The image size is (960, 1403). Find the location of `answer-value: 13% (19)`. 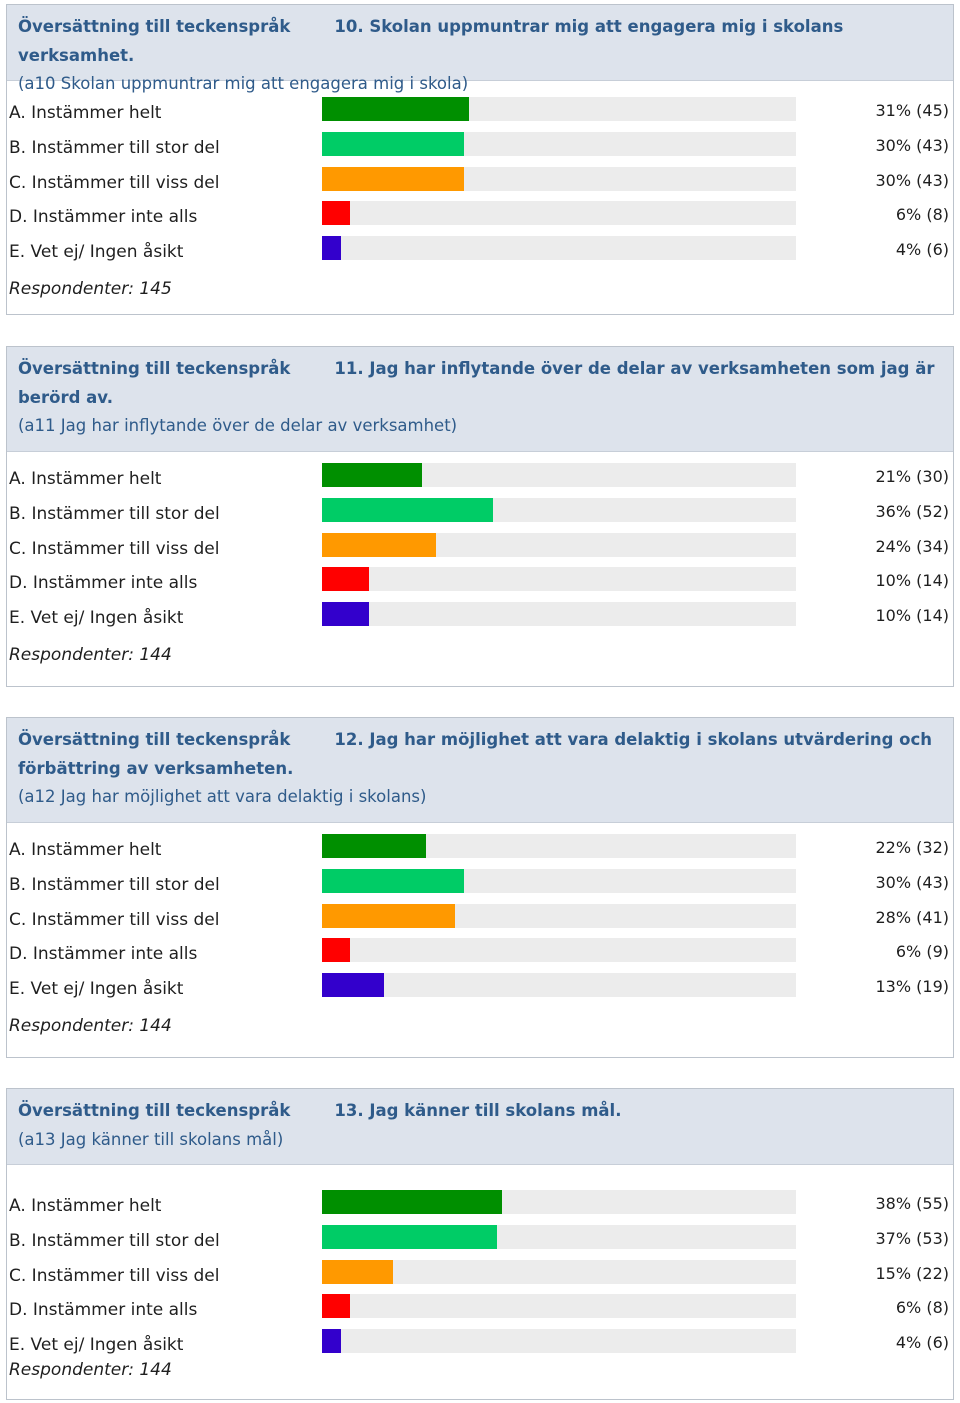

answer-value: 13% (19) is located at coordinates (912, 987).